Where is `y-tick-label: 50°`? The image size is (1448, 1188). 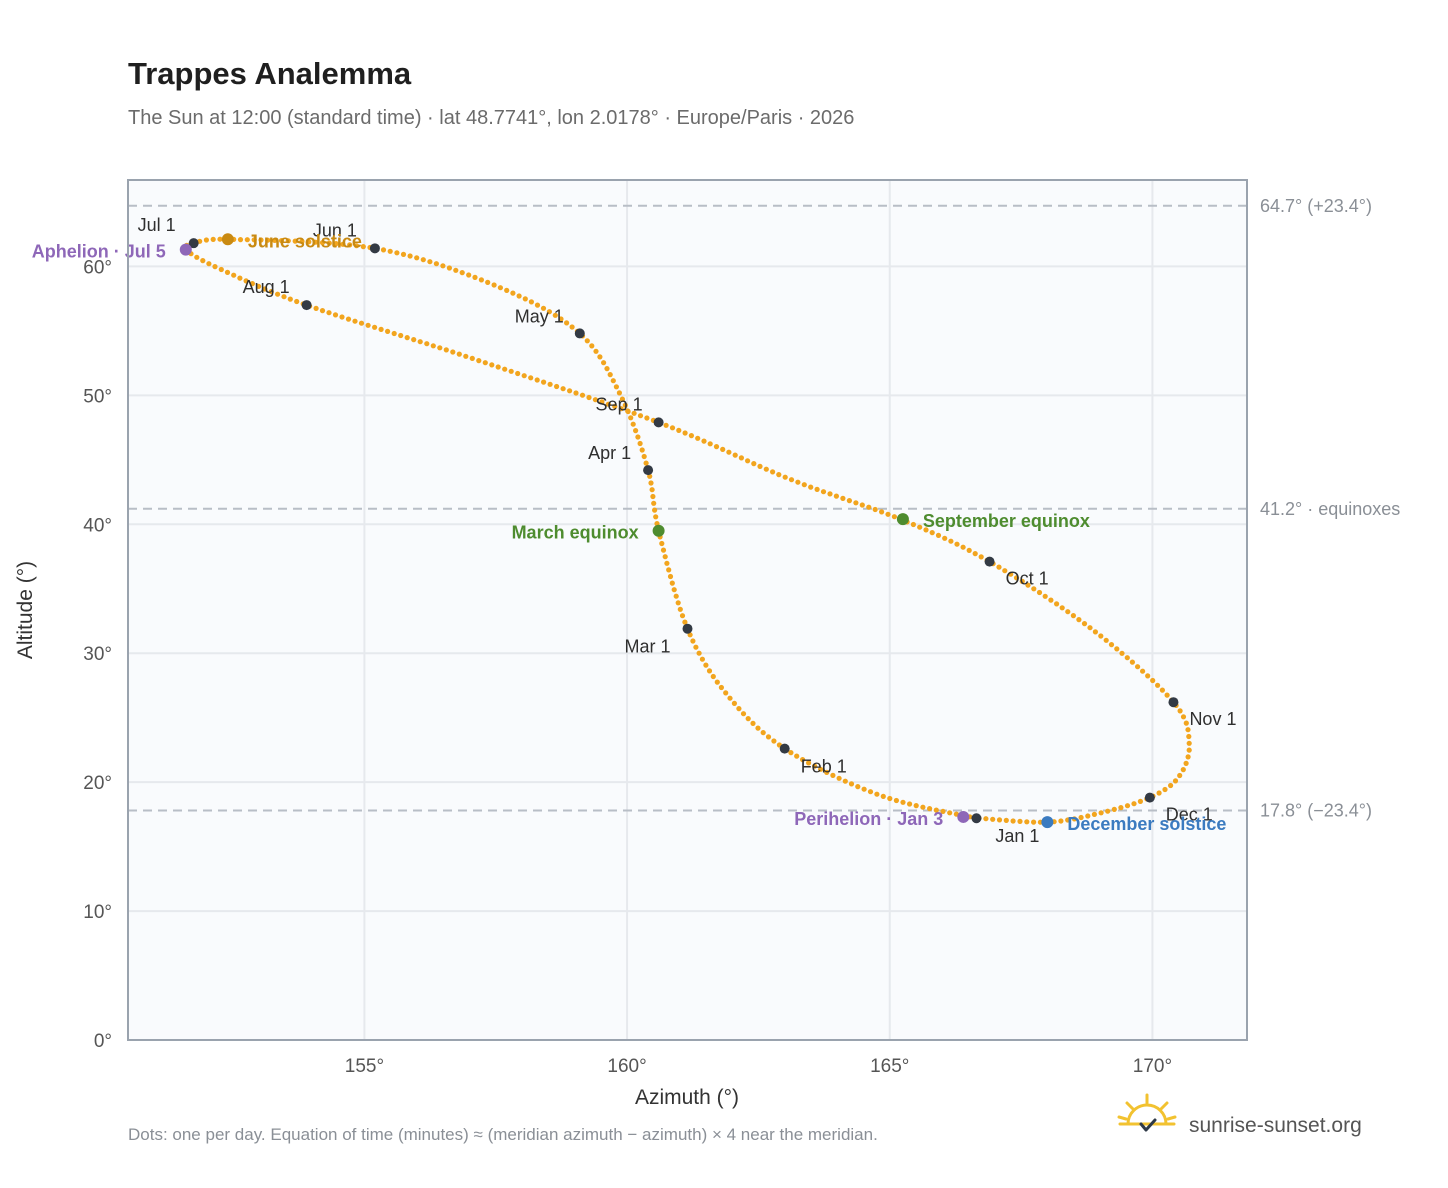
y-tick-label: 50° is located at coordinates (97, 396).